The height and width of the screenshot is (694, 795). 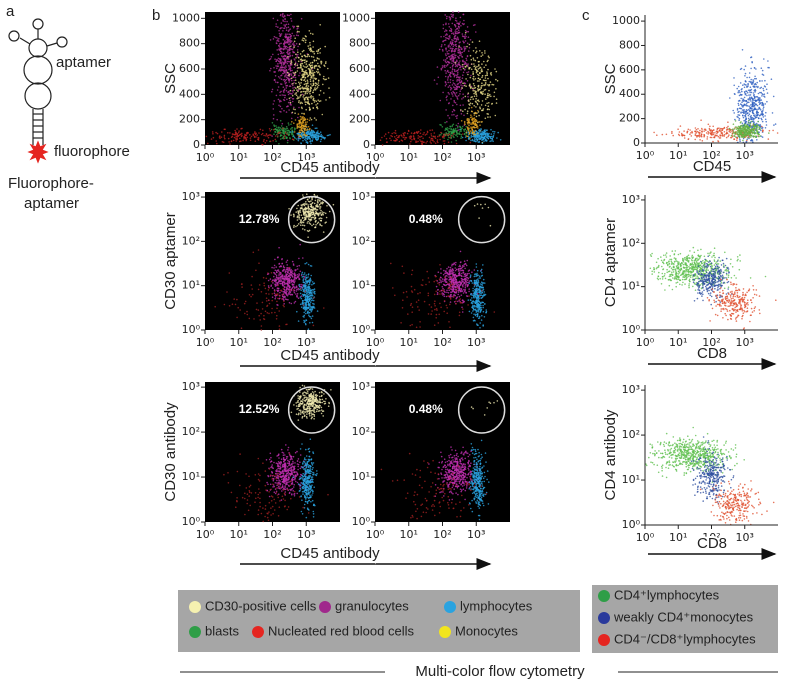 What do you see at coordinates (361, 329) in the screenshot?
I see `y-tick-label: 10⁰` at bounding box center [361, 329].